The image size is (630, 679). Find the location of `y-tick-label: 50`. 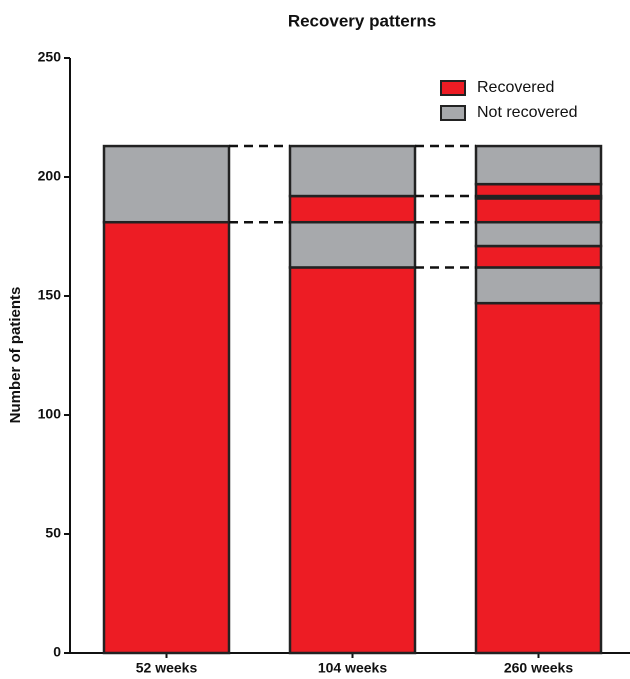

y-tick-label: 50 is located at coordinates (53, 533).